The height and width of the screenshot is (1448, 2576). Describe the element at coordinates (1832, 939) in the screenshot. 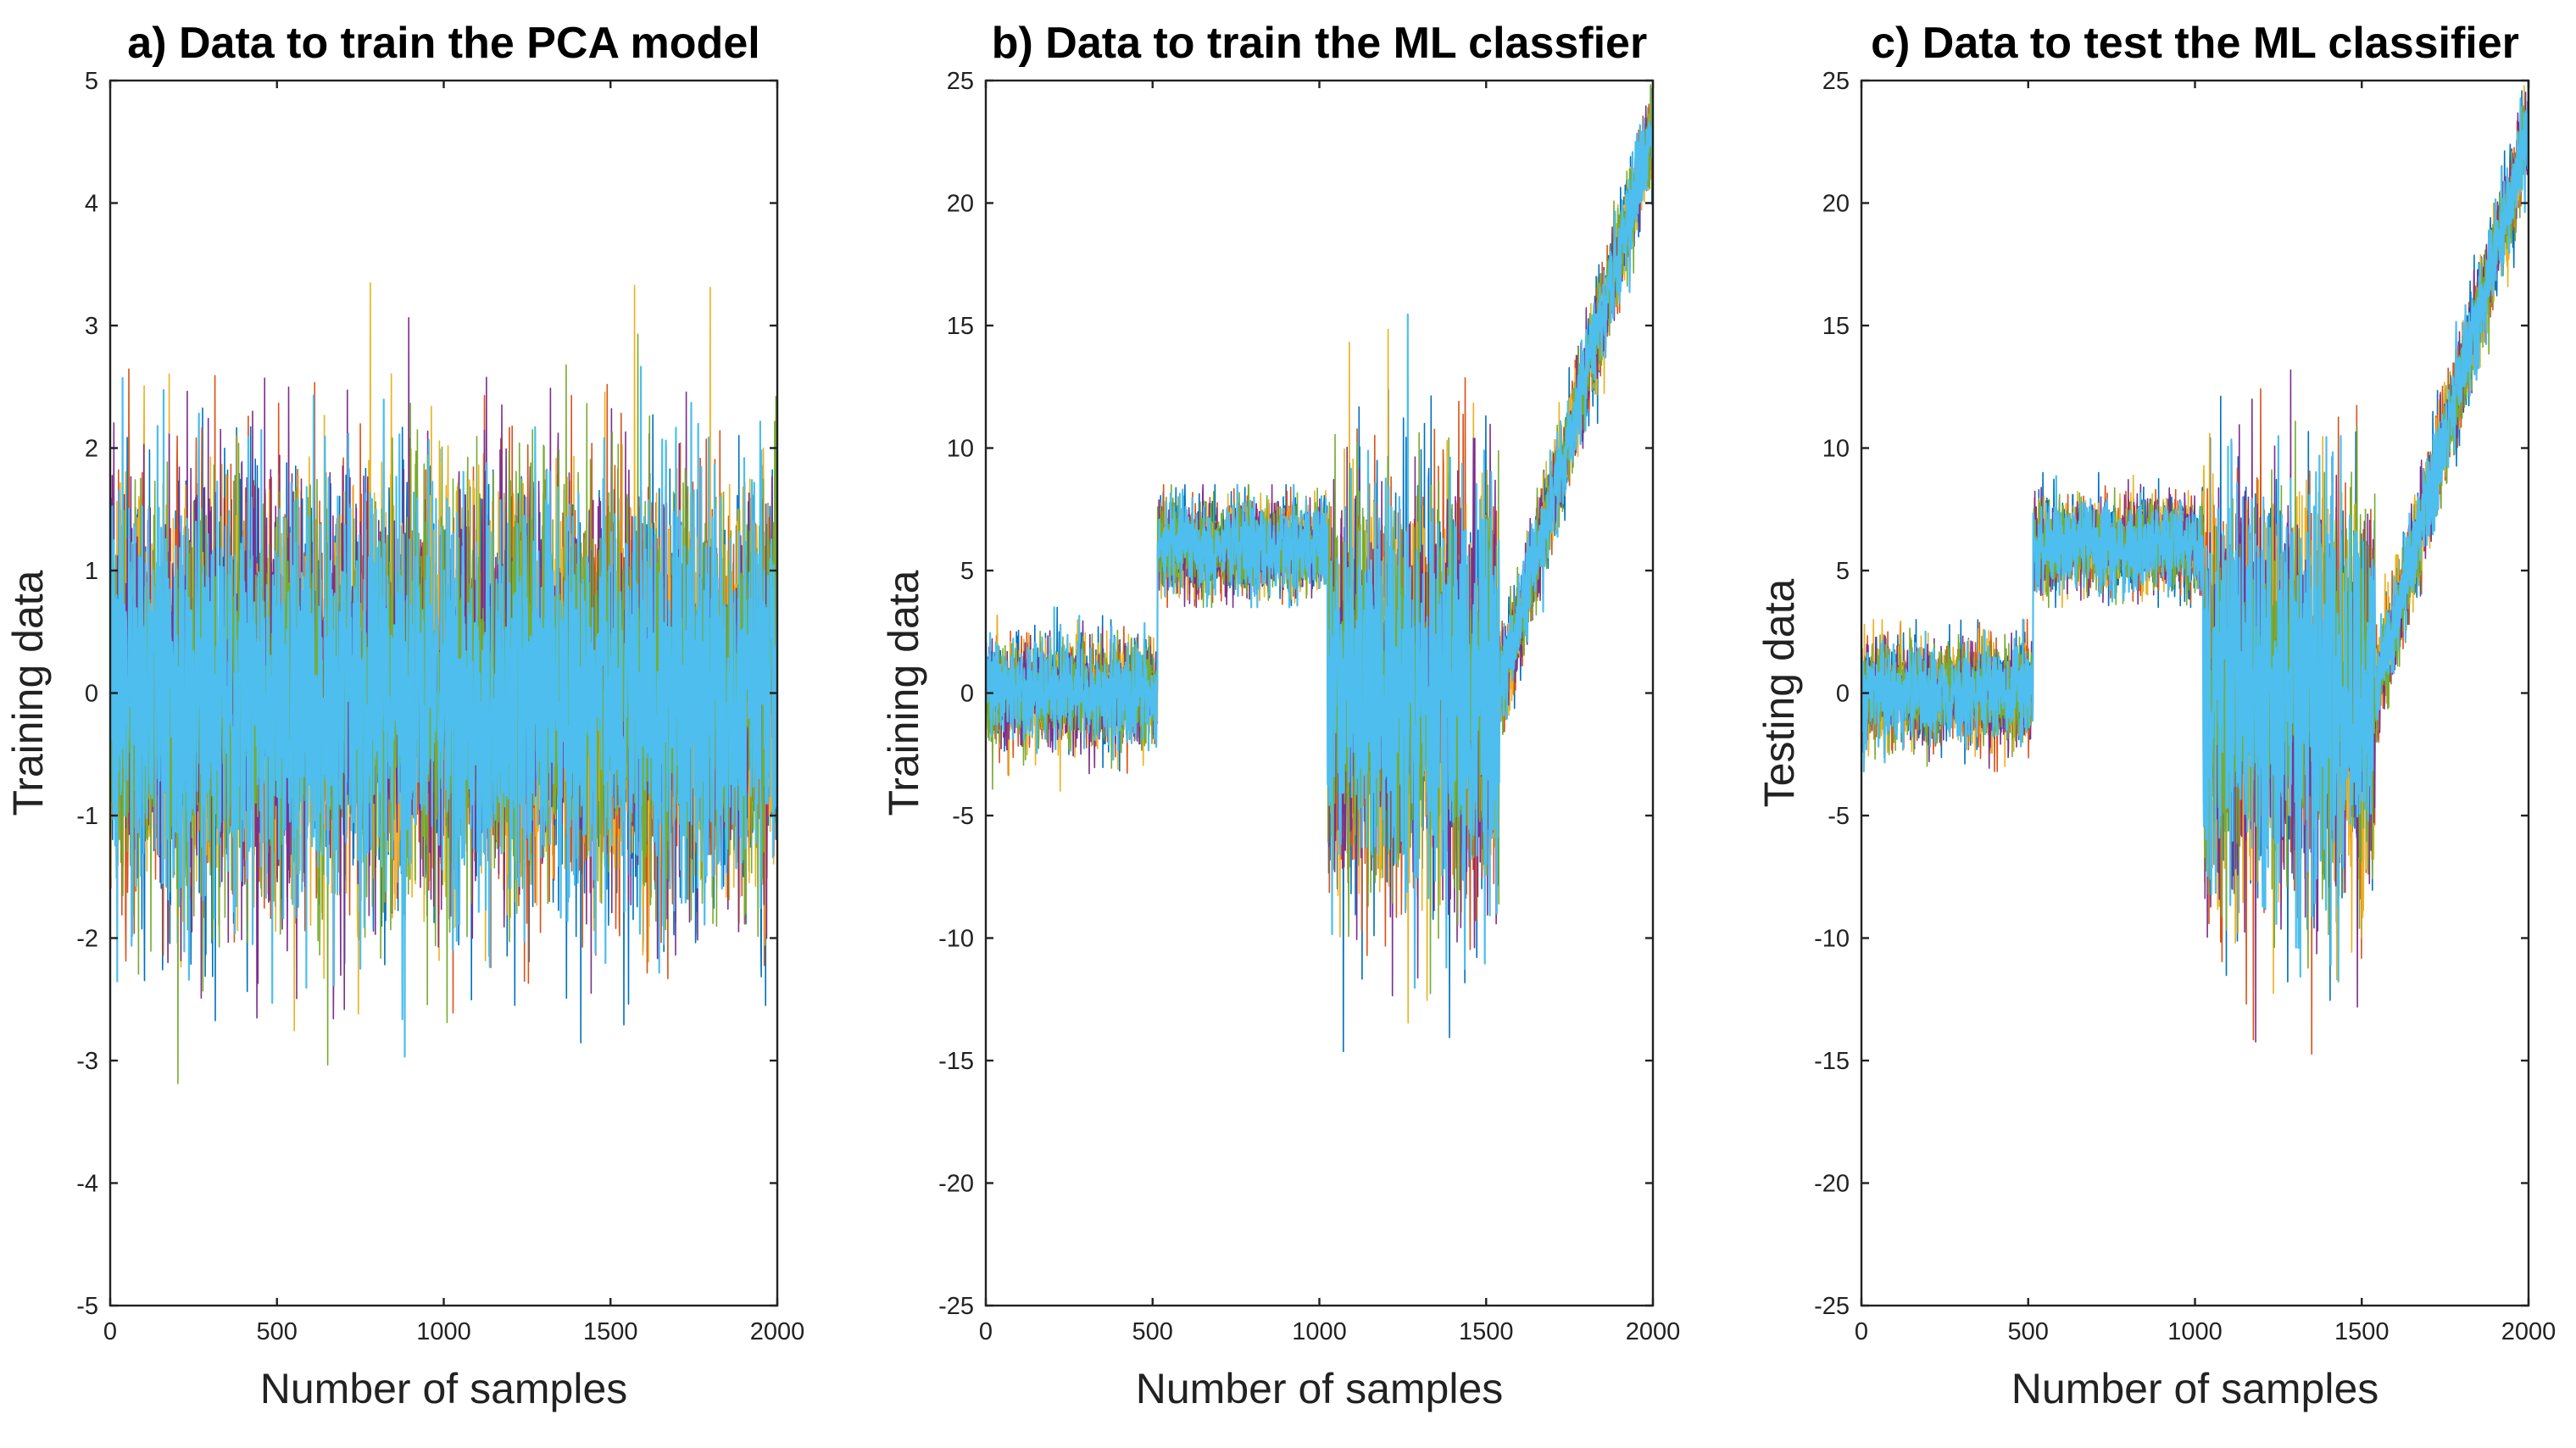

I see `y-tick-label-c: -10` at that location.